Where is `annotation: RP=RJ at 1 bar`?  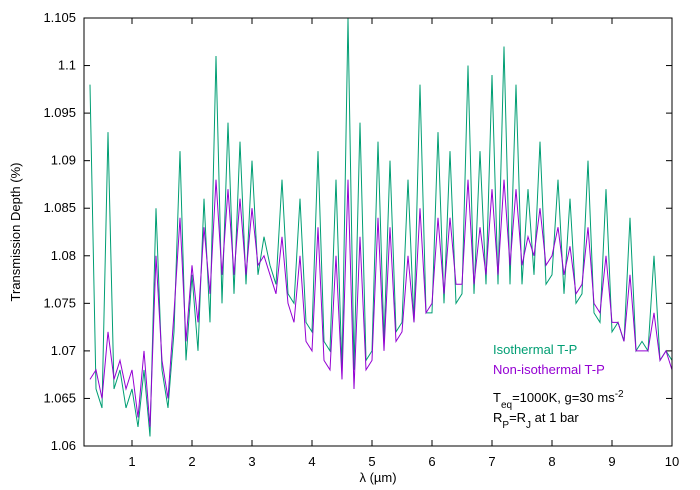 annotation: RP=RJ at 1 bar is located at coordinates (536, 420).